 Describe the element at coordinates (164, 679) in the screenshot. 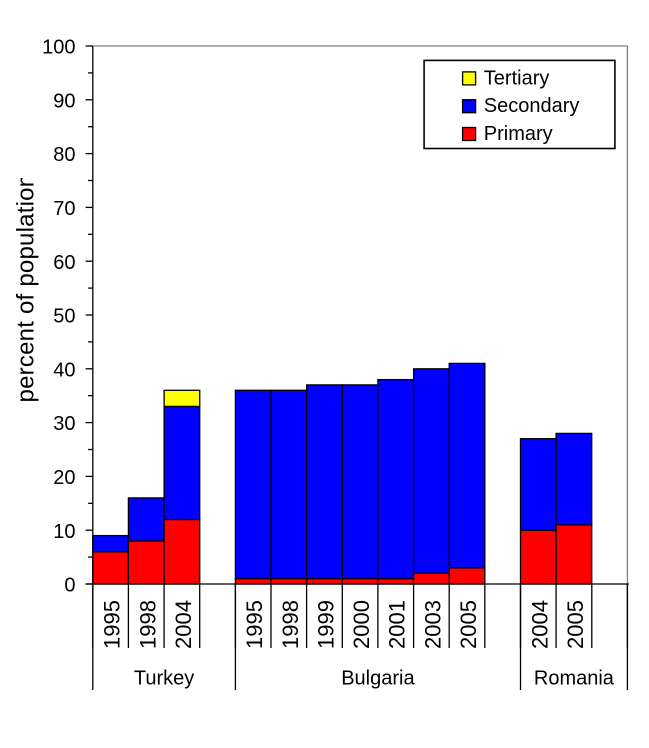

I see `svg-text: Turkey` at that location.